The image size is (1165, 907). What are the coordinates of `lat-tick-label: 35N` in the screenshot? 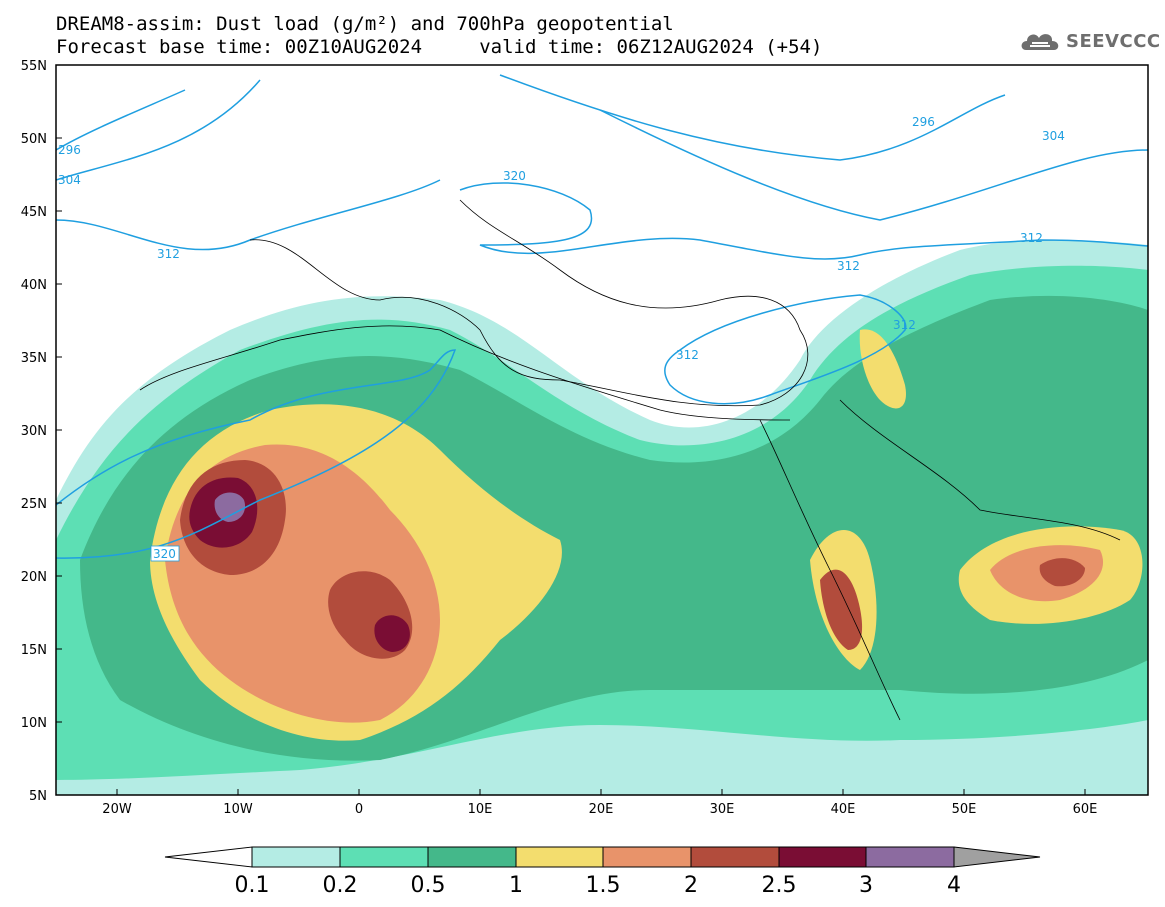 It's located at (34, 358).